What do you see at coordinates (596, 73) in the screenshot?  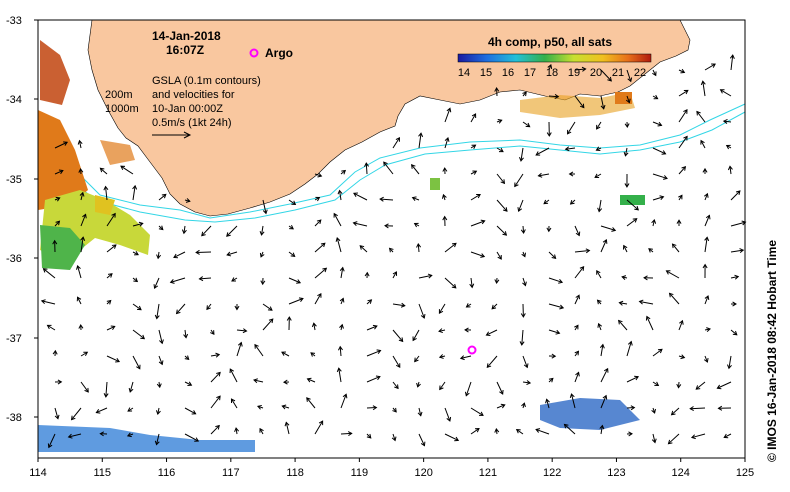 I see `colorbar-tick-label: 20` at bounding box center [596, 73].